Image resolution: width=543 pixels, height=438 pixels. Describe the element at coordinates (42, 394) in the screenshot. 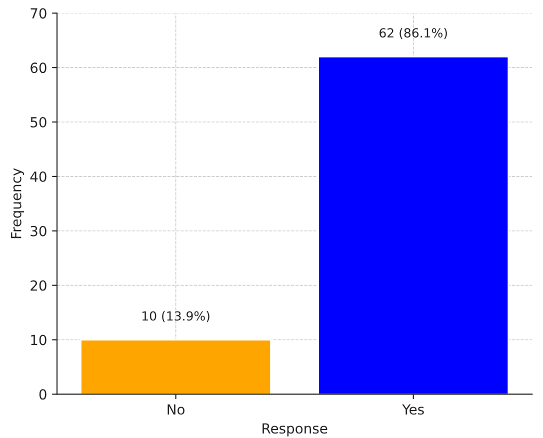

I see `y-tick-label: 0` at that location.